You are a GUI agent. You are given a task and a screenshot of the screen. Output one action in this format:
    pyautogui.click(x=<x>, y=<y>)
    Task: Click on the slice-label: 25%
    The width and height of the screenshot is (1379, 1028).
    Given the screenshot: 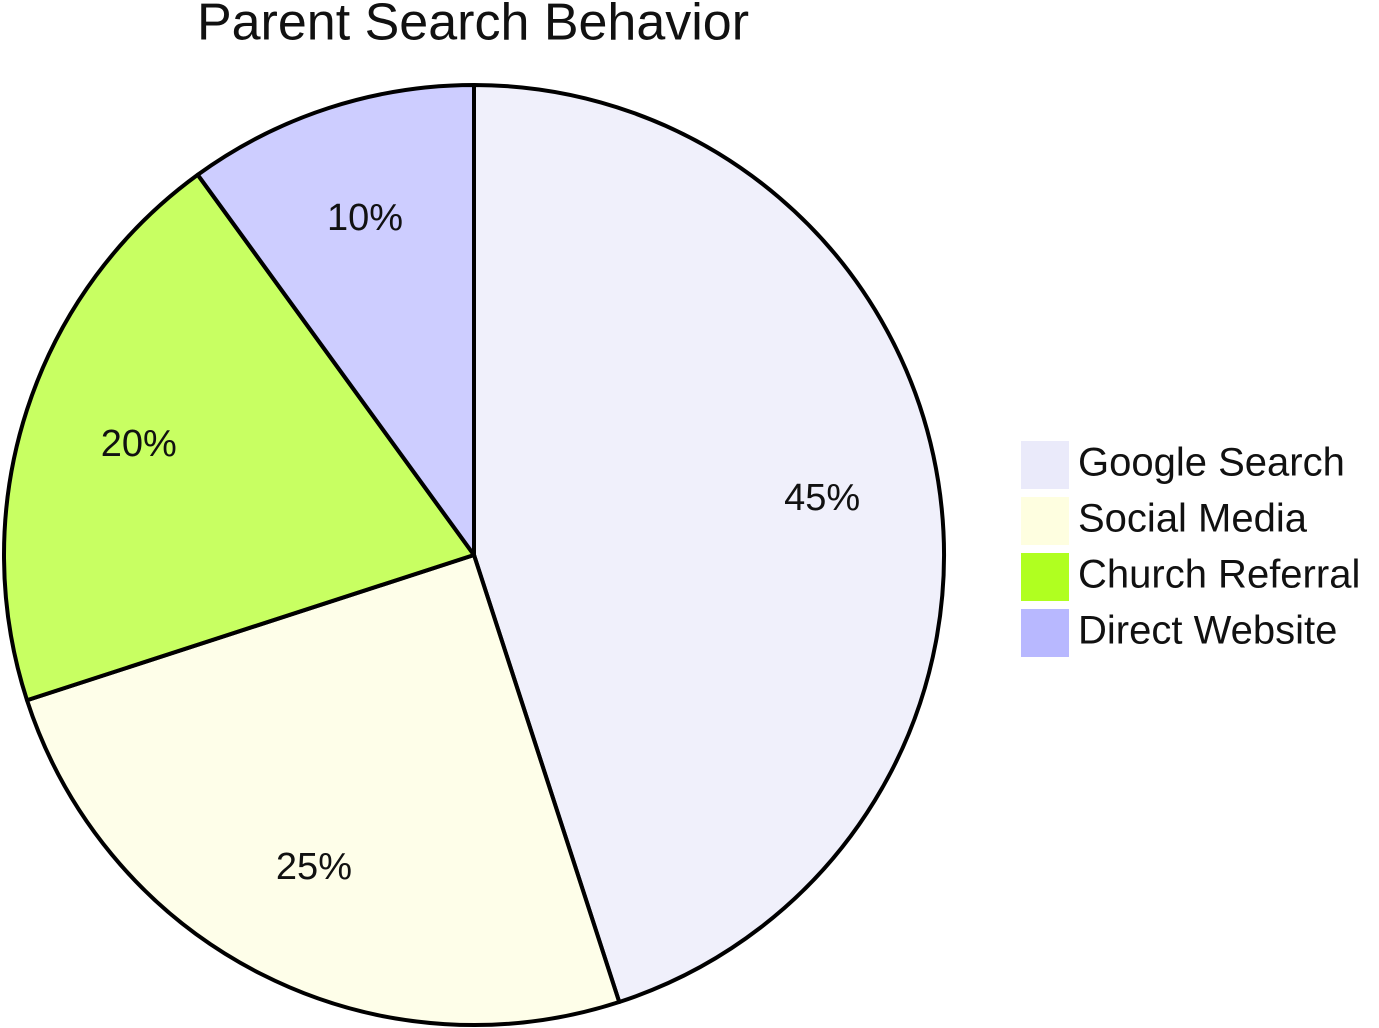 What is the action you would take?
    pyautogui.click(x=314, y=867)
    